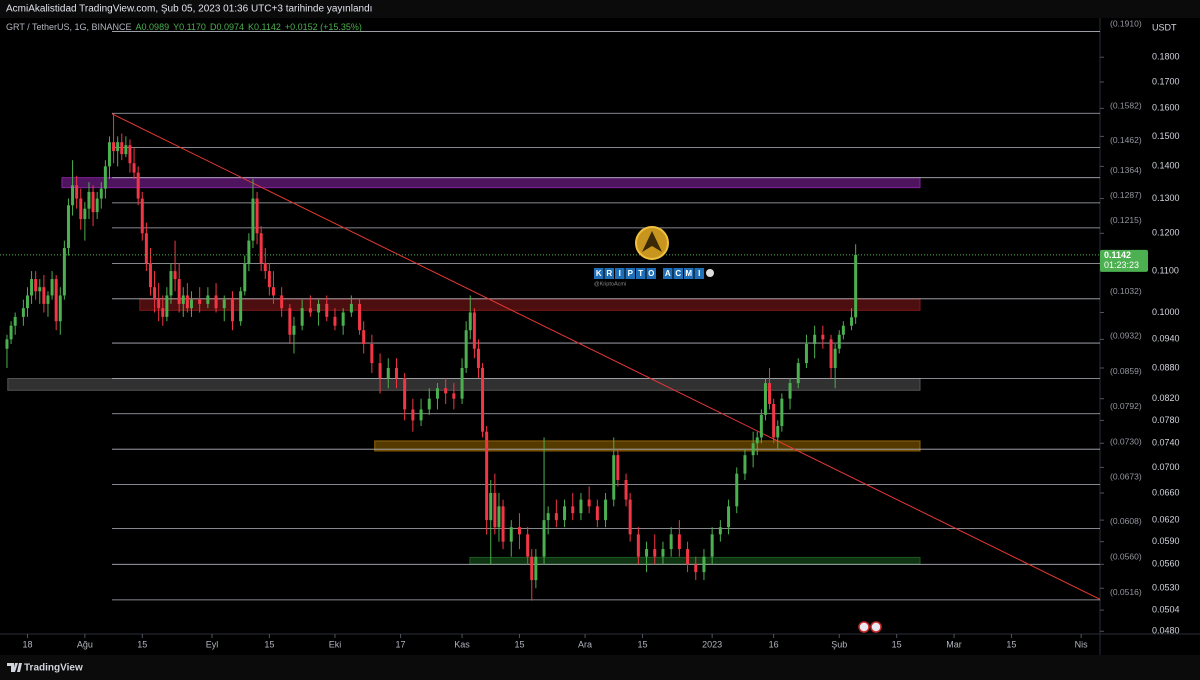 Image resolution: width=1200 pixels, height=680 pixels. Describe the element at coordinates (1126, 406) in the screenshot. I see `level-label: (0.0792)` at that location.